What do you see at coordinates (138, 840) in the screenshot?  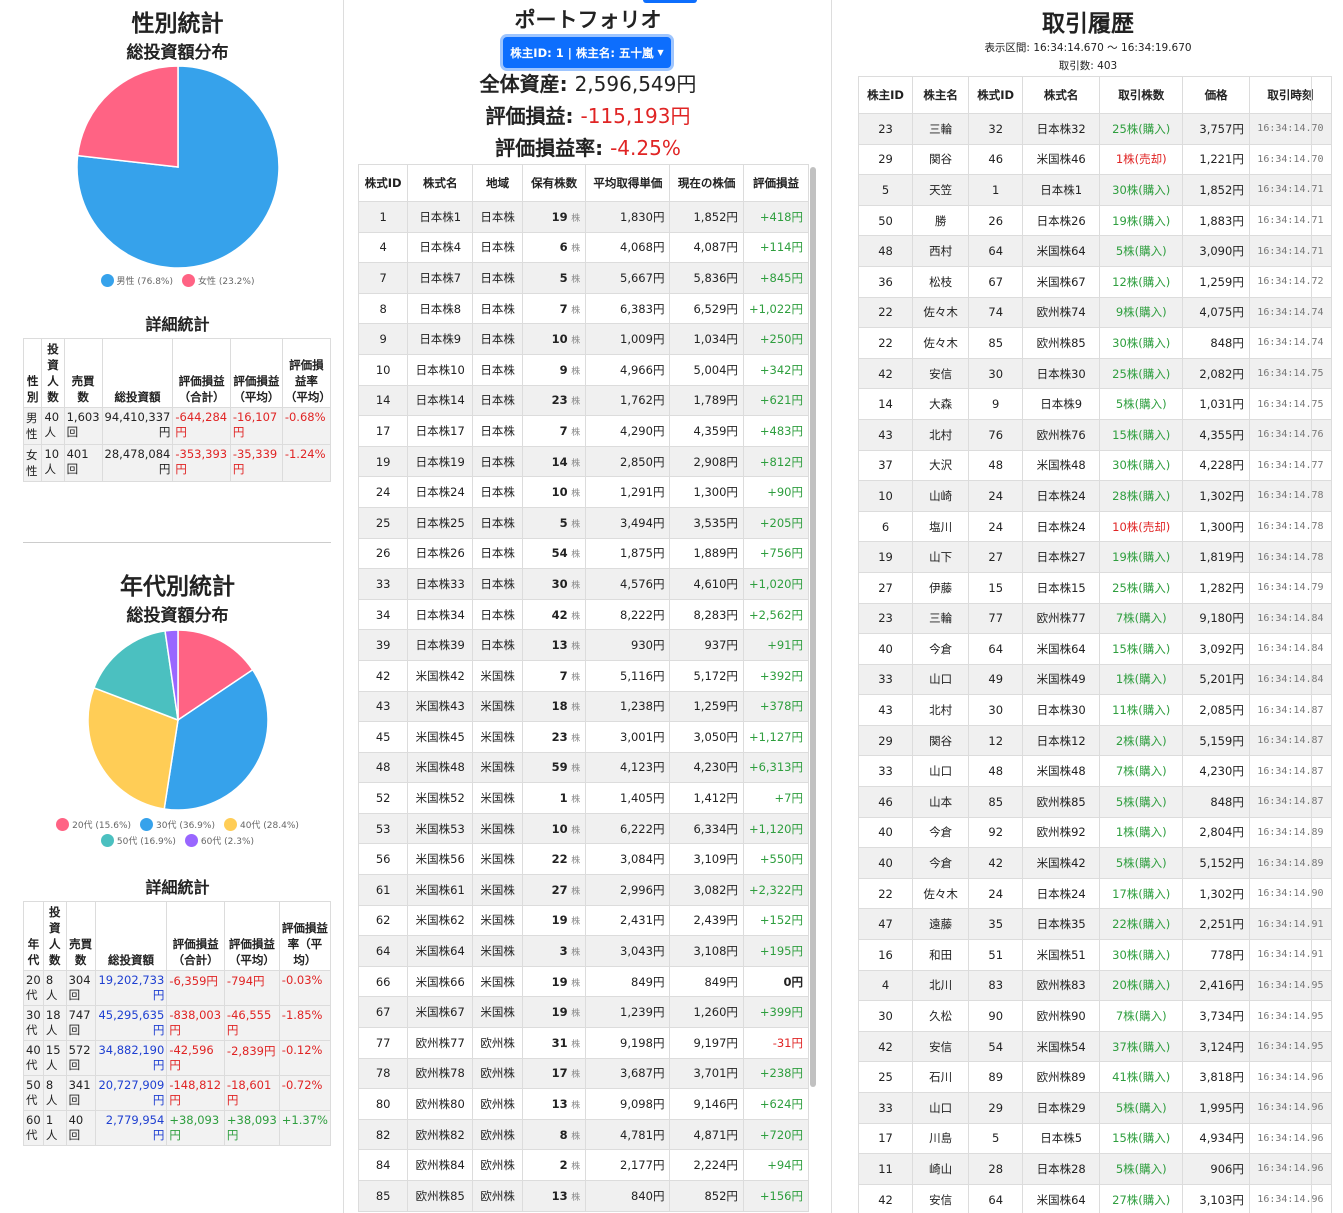 I see `legend-item: 50代 (16.9%)` at bounding box center [138, 840].